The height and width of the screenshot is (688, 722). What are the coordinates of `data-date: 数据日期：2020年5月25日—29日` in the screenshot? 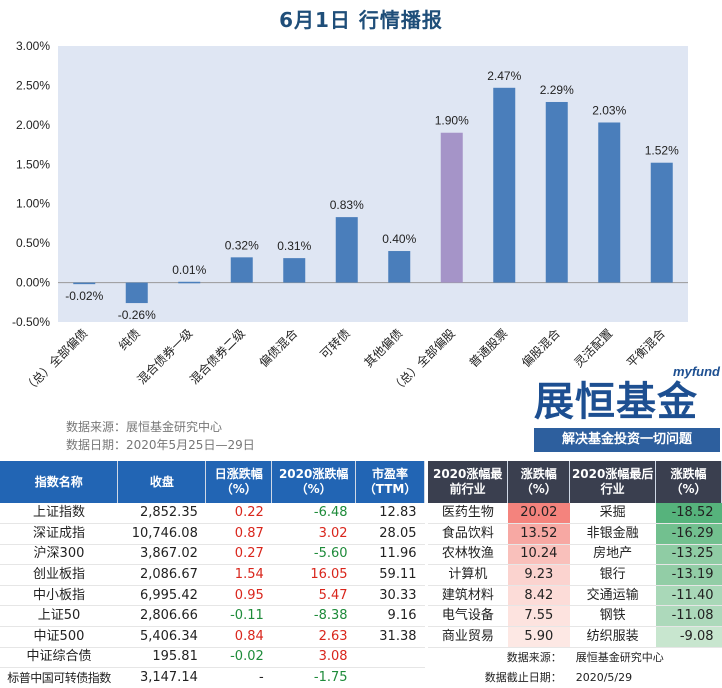 It's located at (160, 445).